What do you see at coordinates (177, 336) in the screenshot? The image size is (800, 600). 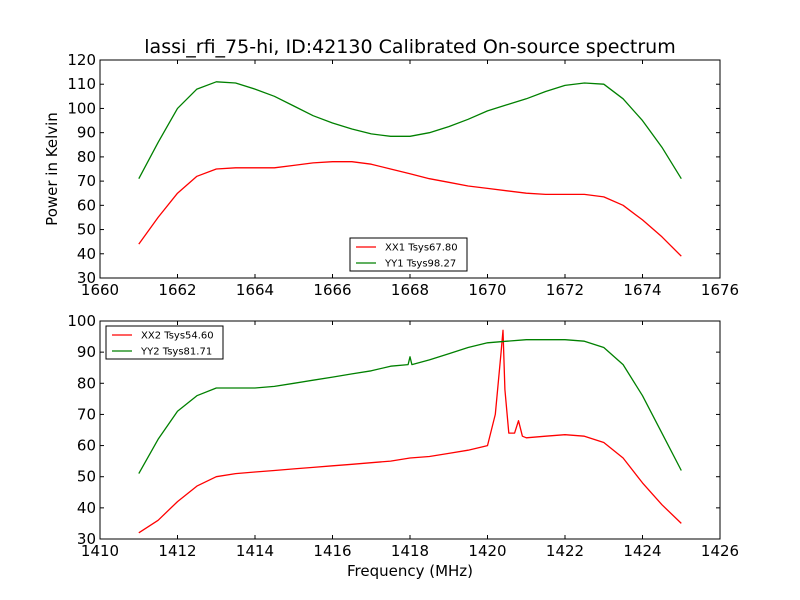 I see `legend-label: XX2 Tsys54.60` at bounding box center [177, 336].